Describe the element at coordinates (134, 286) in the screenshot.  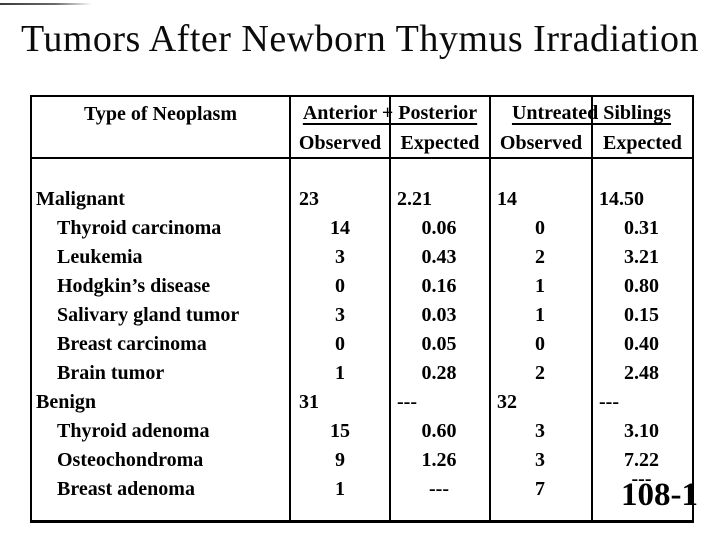
I see `row-label: Hodgkin’s disease` at that location.